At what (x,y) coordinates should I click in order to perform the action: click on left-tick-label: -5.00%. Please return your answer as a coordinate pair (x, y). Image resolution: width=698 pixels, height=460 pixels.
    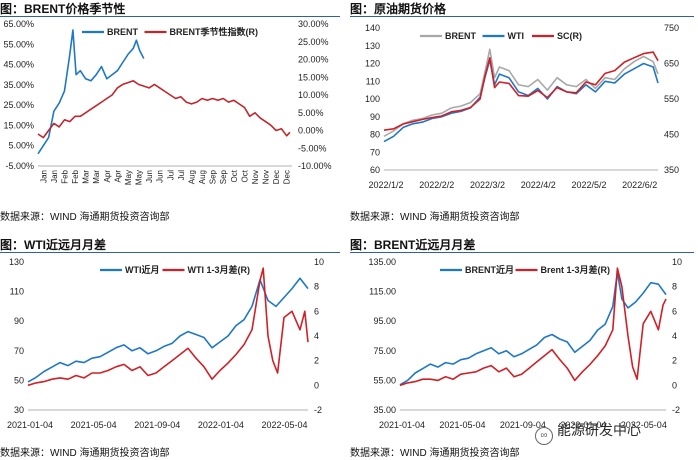
    Looking at the image, I should click on (19, 166).